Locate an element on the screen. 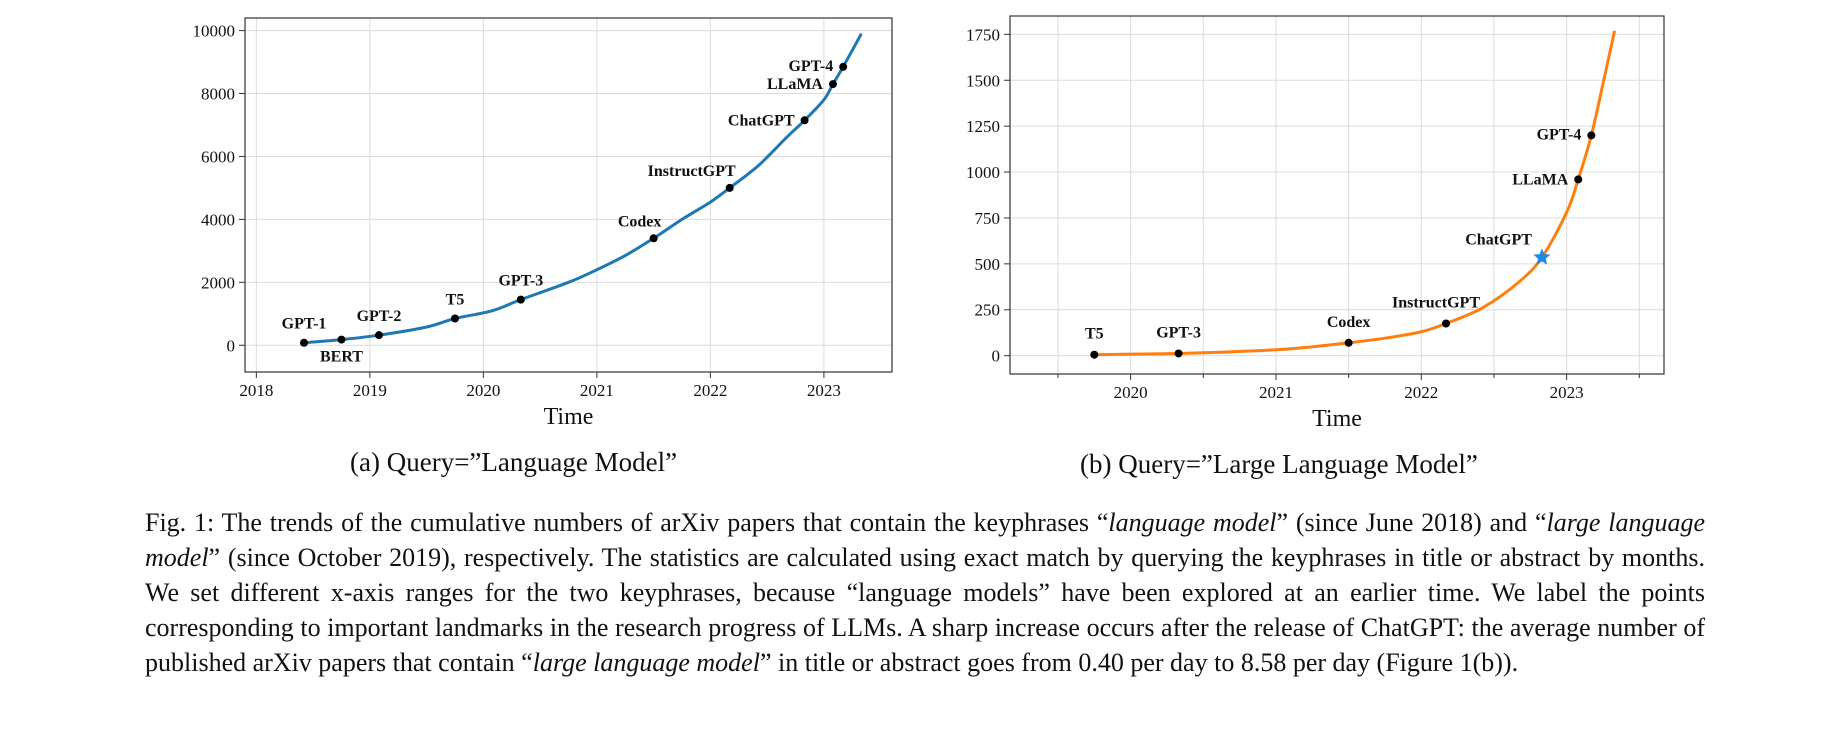 The width and height of the screenshot is (1836, 756). y-tick-label: 1000 is located at coordinates (983, 172).